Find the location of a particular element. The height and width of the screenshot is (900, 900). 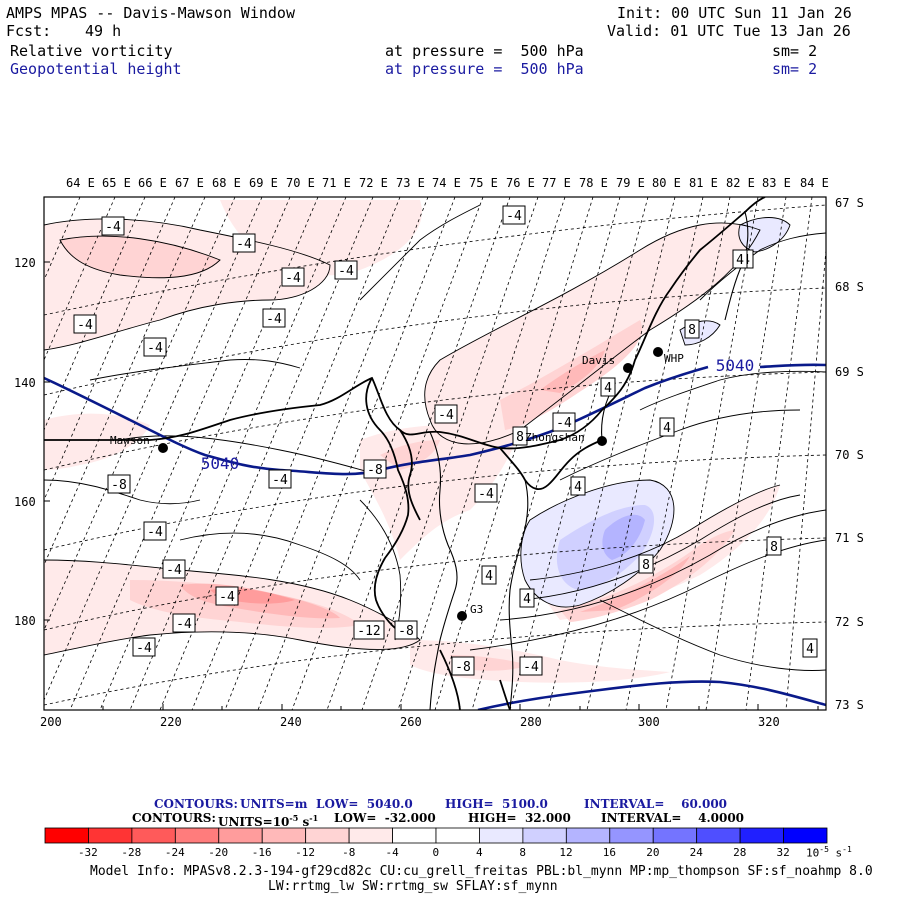

colorbar is located at coordinates (436, 835).